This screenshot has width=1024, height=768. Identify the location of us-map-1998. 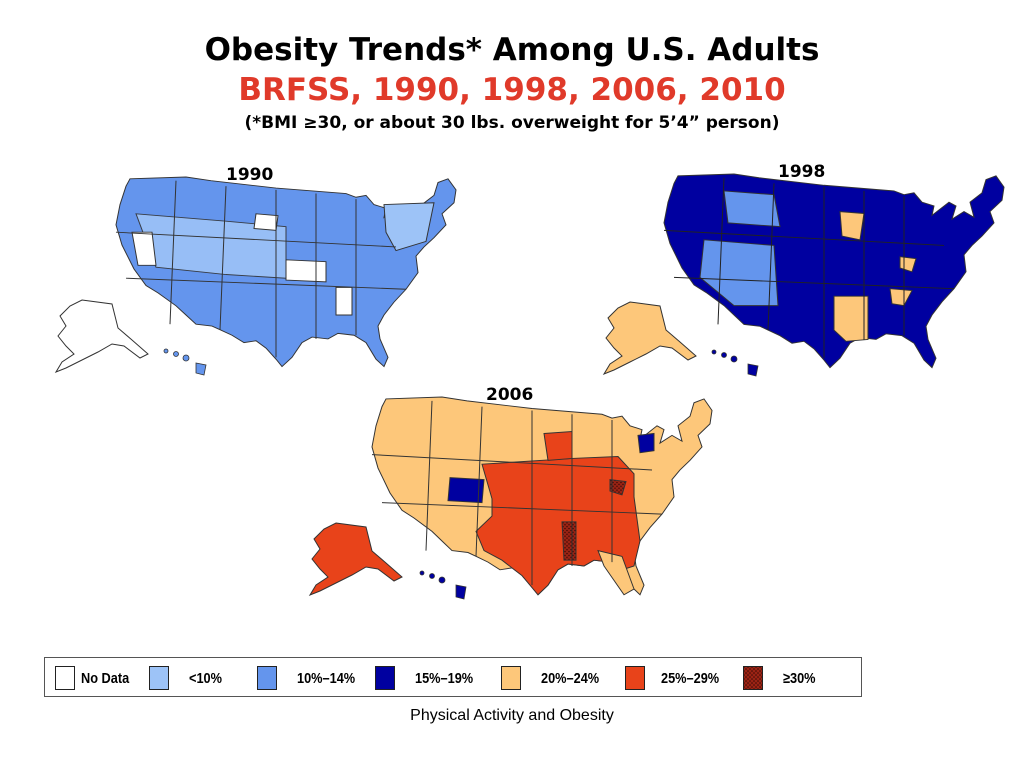
(804, 275).